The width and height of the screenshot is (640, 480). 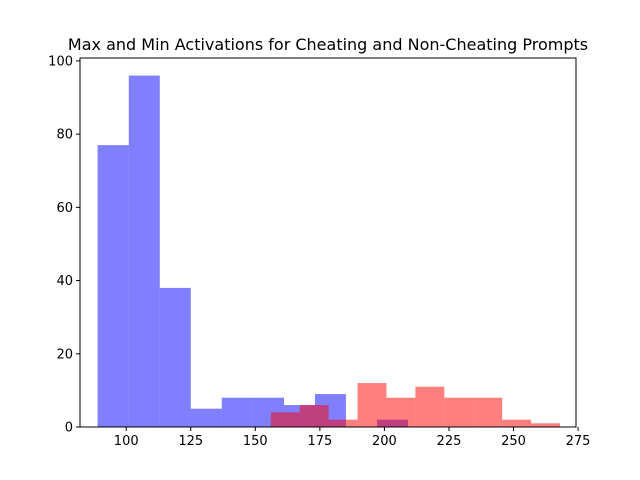 I want to click on y-tick-label: 100, so click(x=60, y=61).